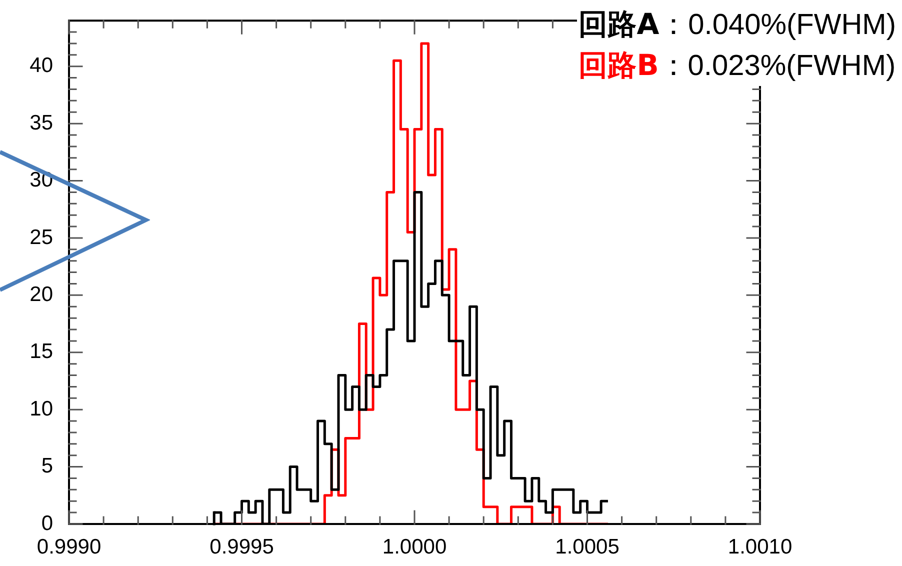  What do you see at coordinates (587, 546) in the screenshot?
I see `x-tick-label: 1.0005` at bounding box center [587, 546].